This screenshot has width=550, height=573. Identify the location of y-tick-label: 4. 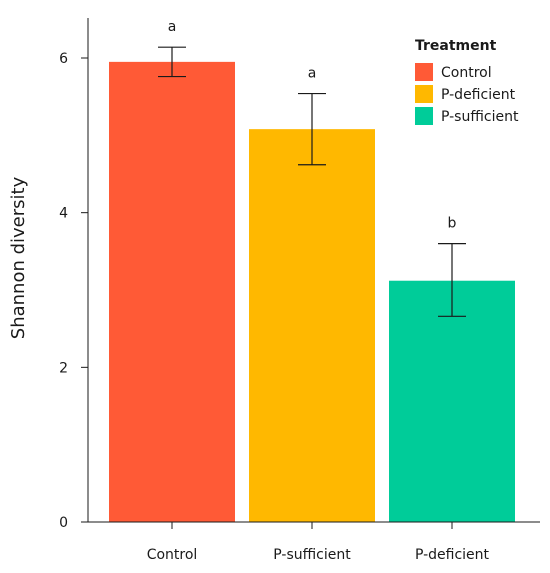
(63, 214).